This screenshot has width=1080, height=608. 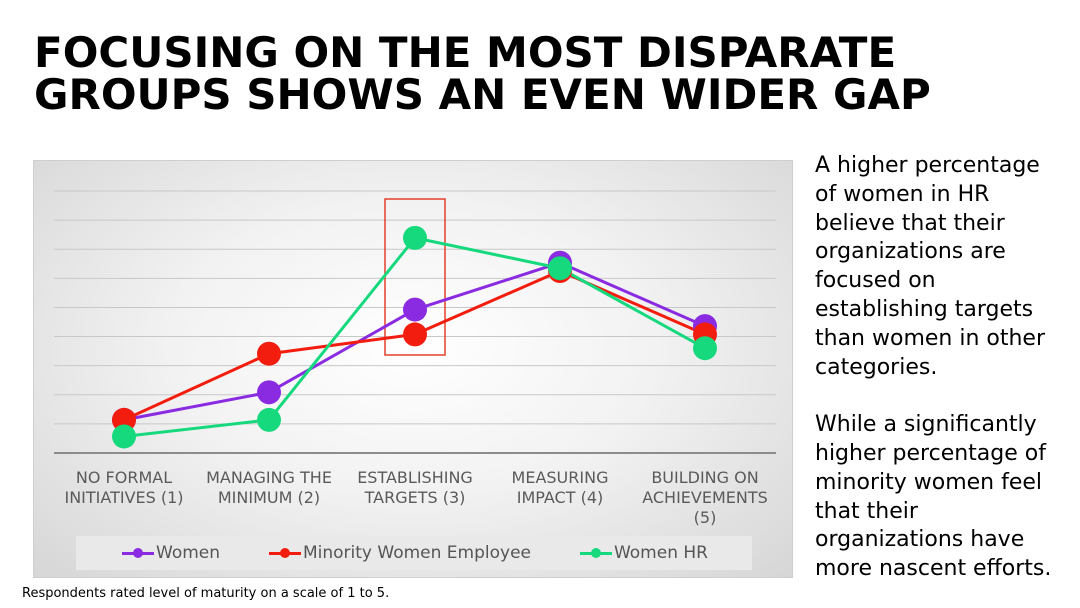 I want to click on legend-item-hr: Women HR, so click(x=643, y=553).